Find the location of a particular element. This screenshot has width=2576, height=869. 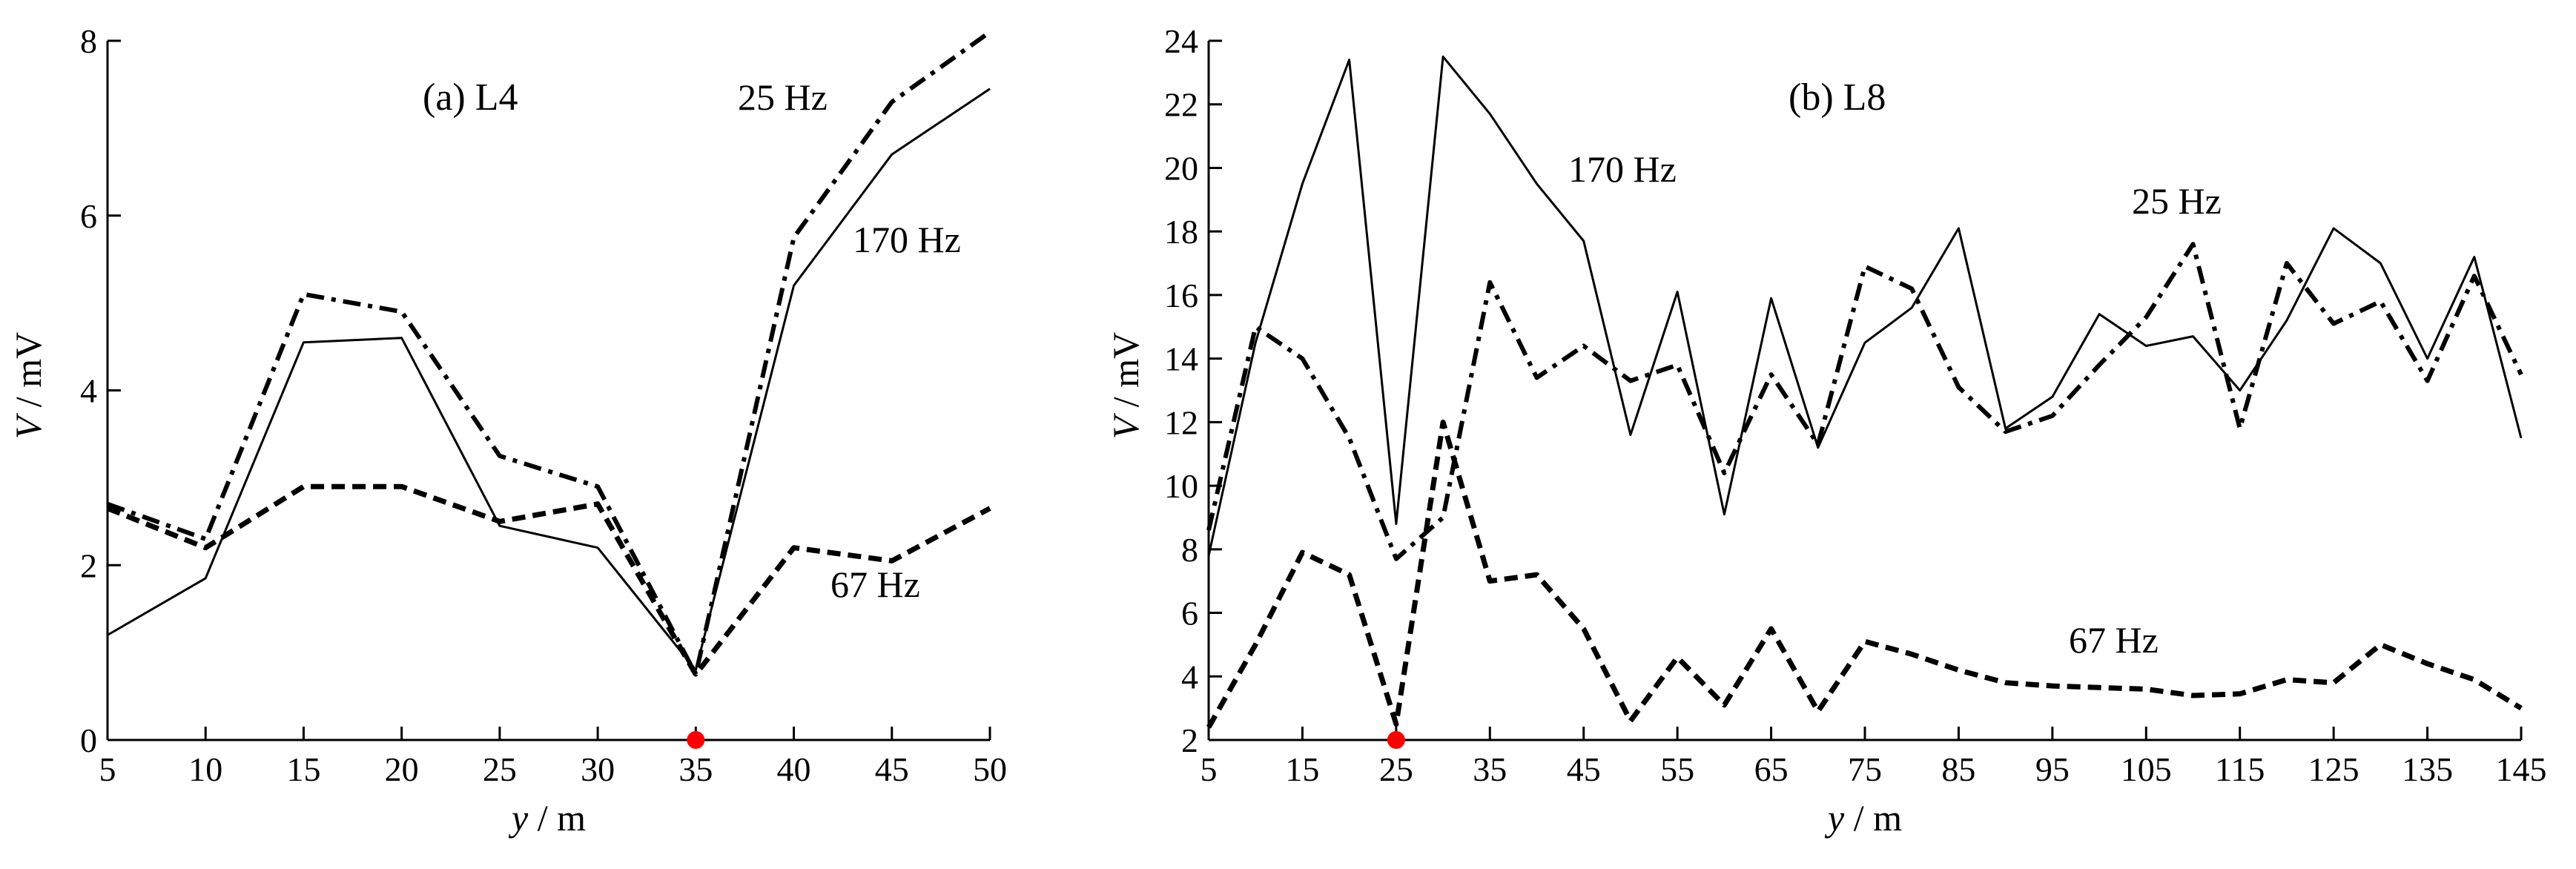

x-tick-label: 40 is located at coordinates (794, 769).